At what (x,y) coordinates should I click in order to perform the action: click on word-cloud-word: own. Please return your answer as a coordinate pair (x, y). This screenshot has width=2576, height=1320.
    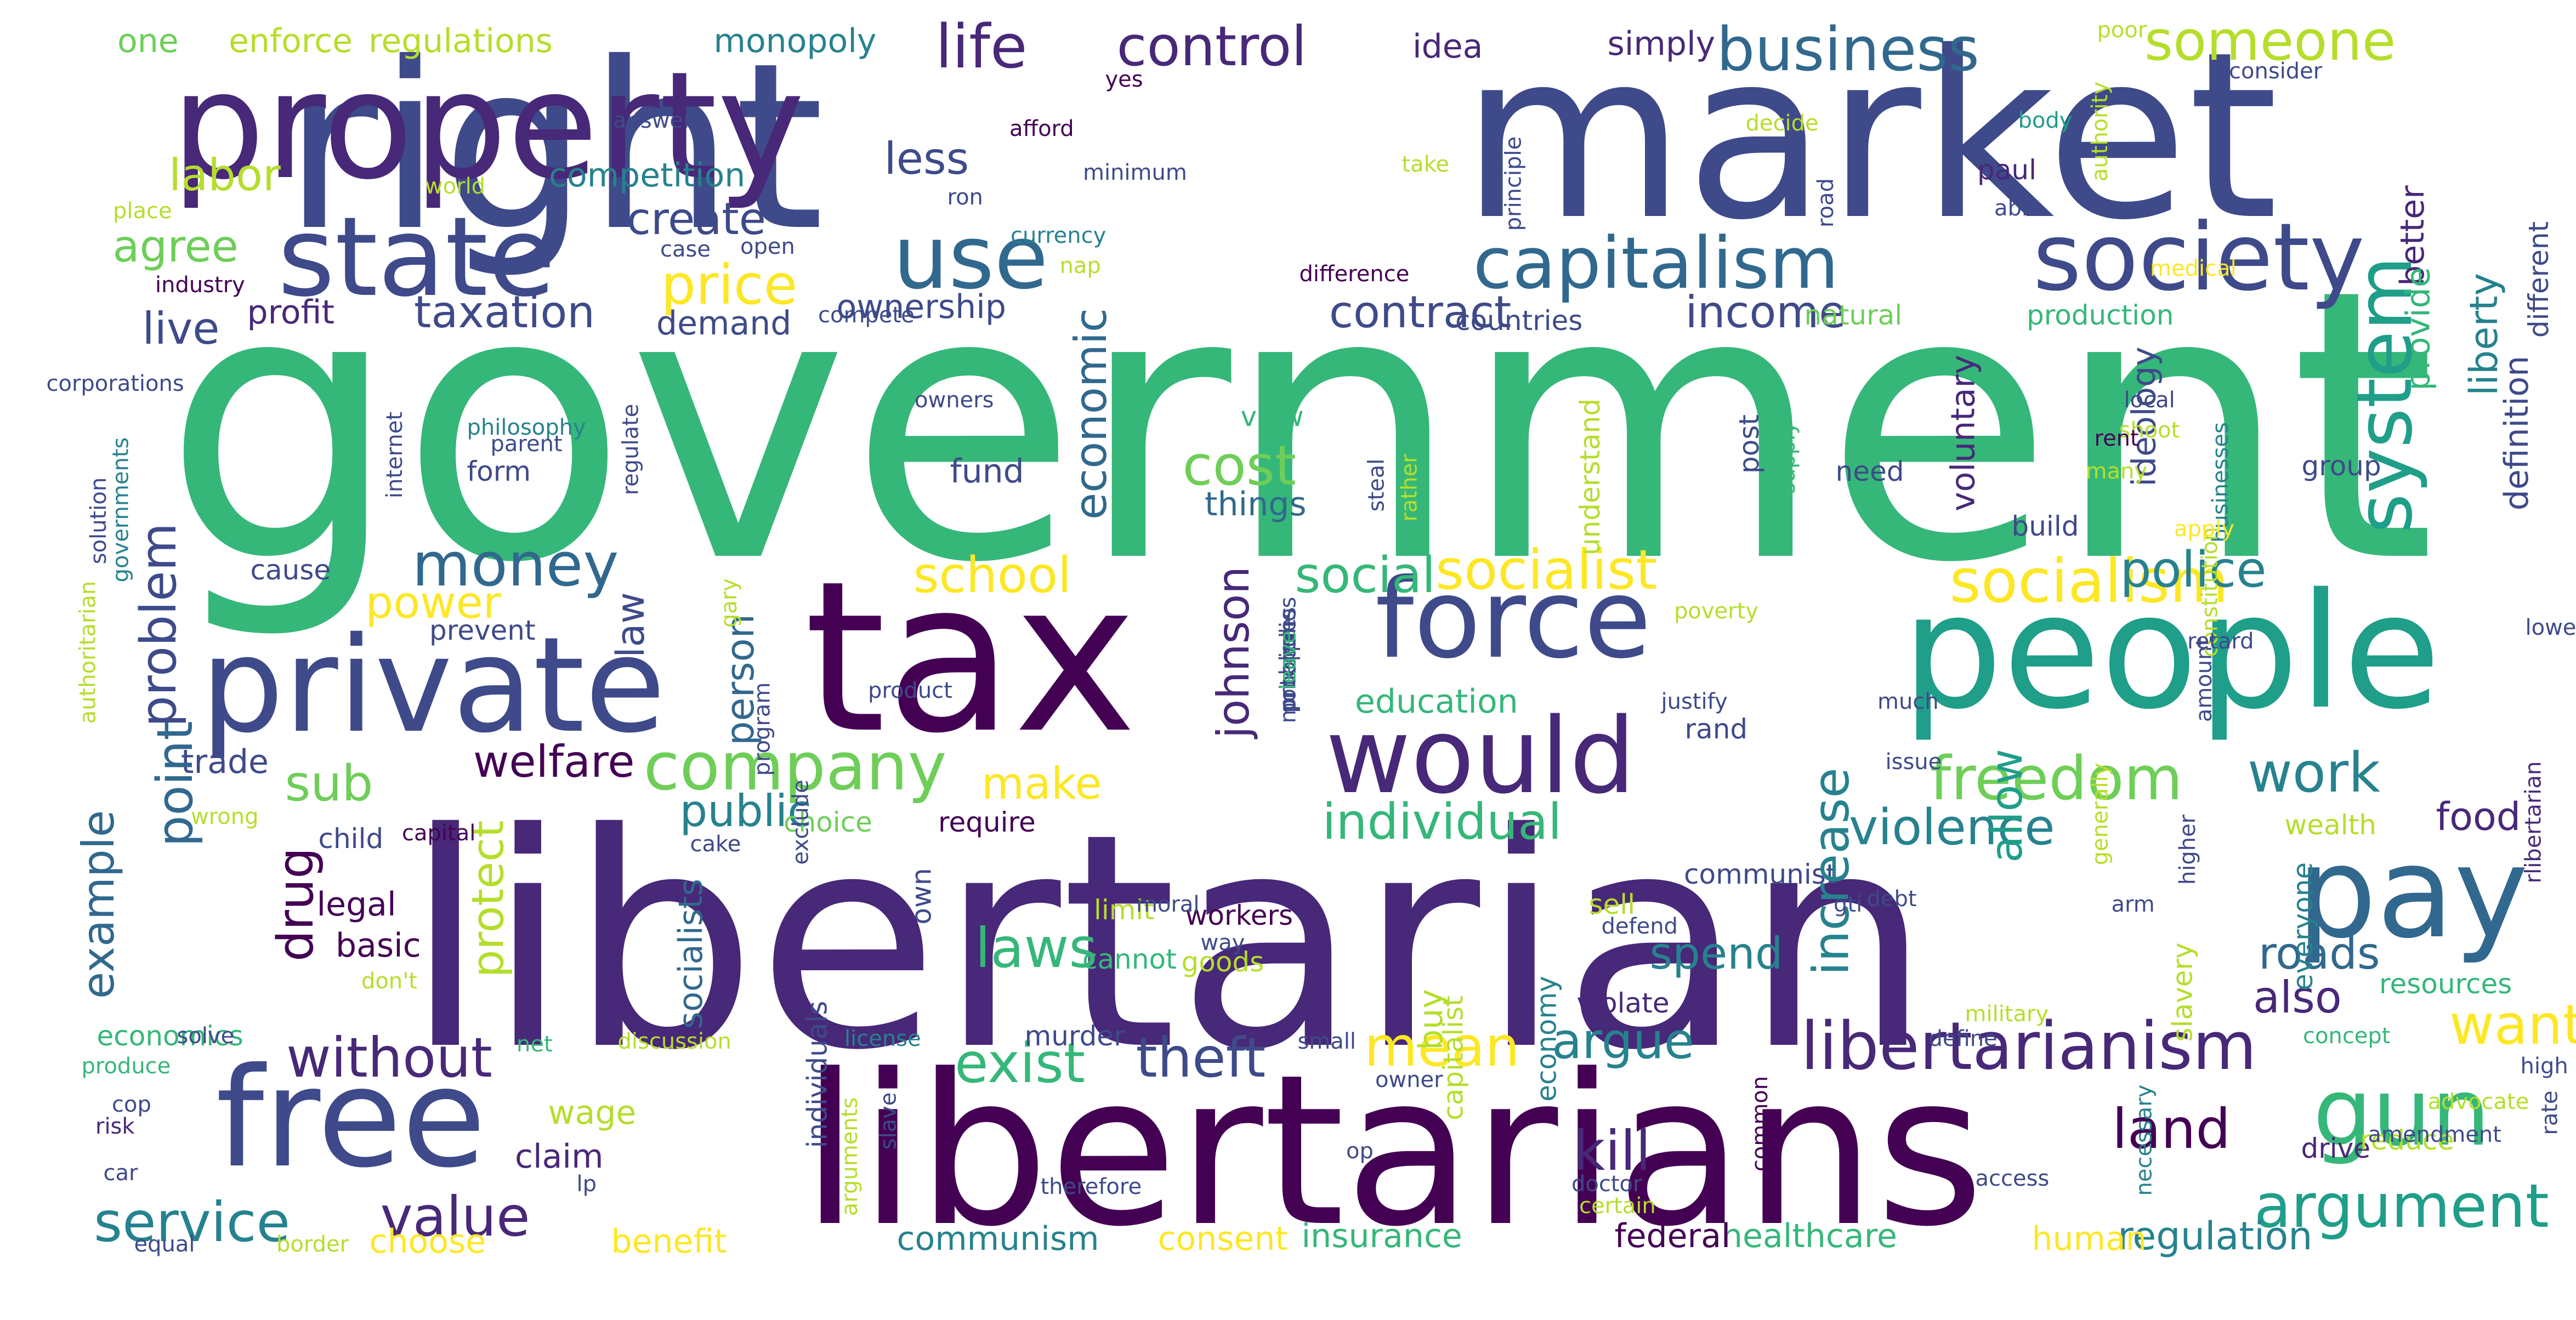
    Looking at the image, I should click on (921, 897).